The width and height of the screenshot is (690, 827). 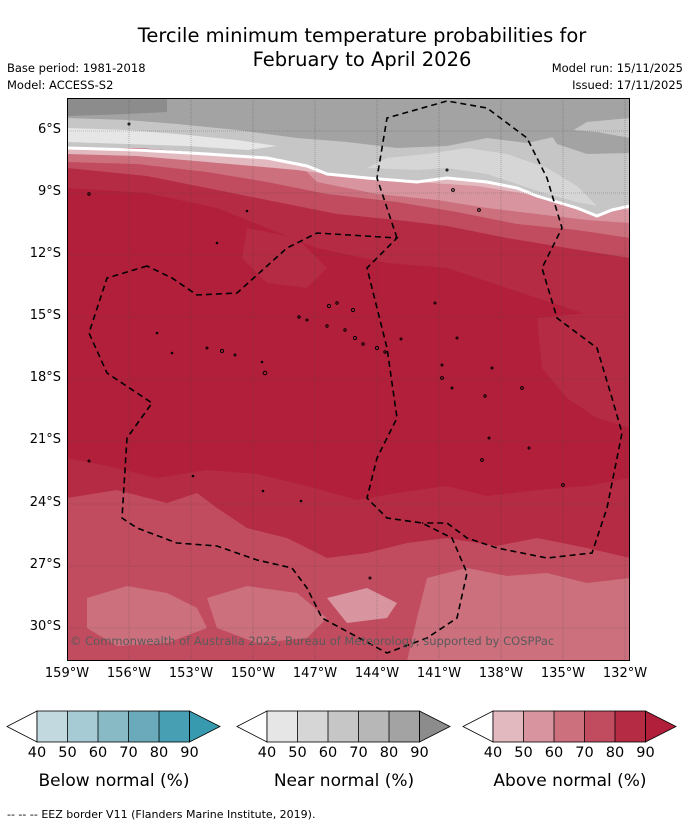 What do you see at coordinates (518, 614) in the screenshot?
I see `zone-above-60-south-c` at bounding box center [518, 614].